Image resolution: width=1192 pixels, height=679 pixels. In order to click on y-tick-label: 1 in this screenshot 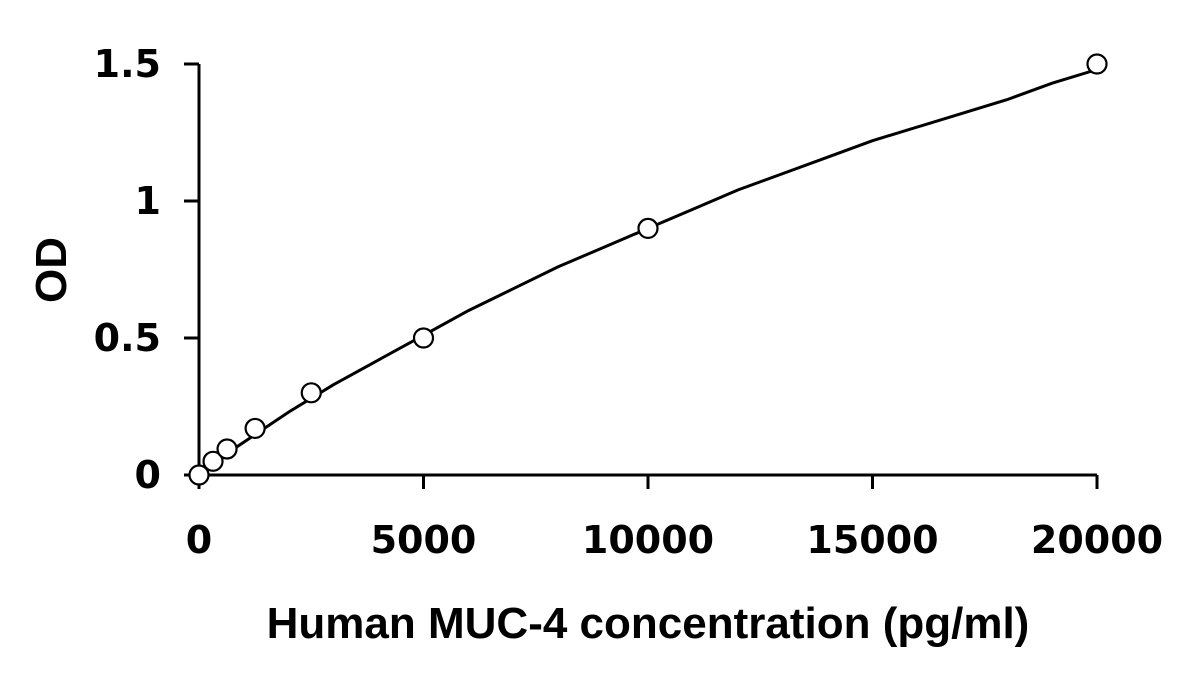, I will do `click(148, 201)`.